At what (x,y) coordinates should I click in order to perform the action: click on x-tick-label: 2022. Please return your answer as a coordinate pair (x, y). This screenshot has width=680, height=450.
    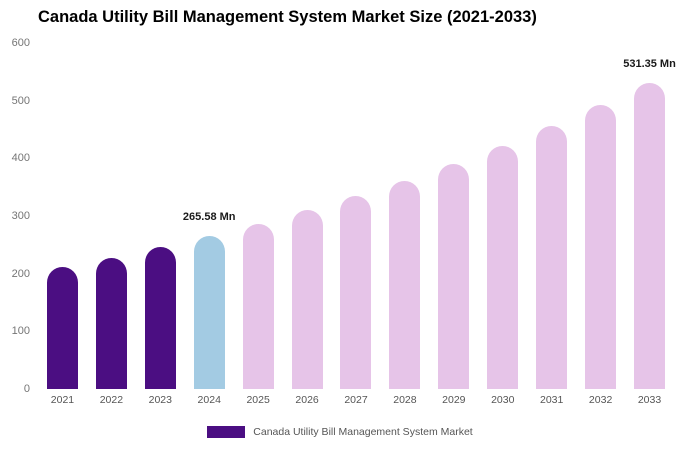
    Looking at the image, I should click on (111, 400).